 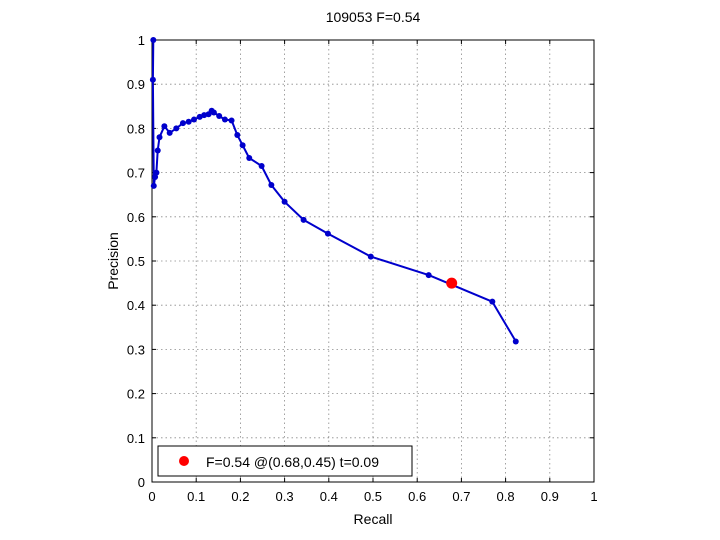 What do you see at coordinates (373, 17) in the screenshot?
I see `chart-title: 109053 F=0.54` at bounding box center [373, 17].